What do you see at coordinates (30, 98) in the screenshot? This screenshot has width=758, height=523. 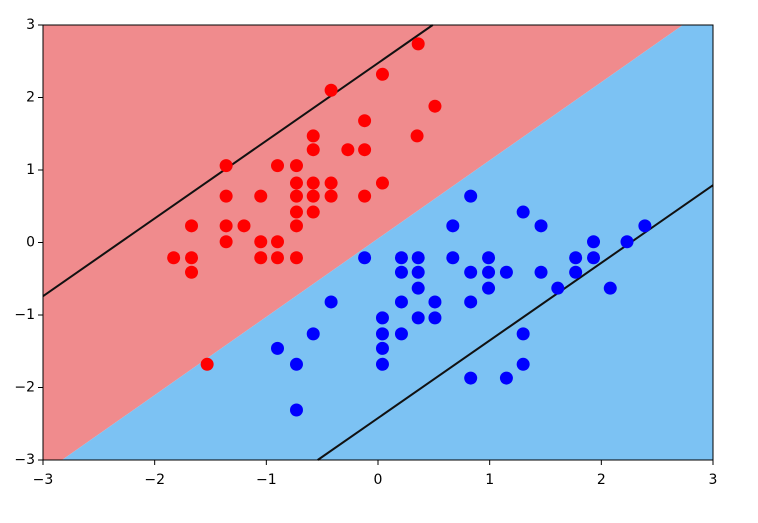 I see `y-tick-label: 2` at bounding box center [30, 98].